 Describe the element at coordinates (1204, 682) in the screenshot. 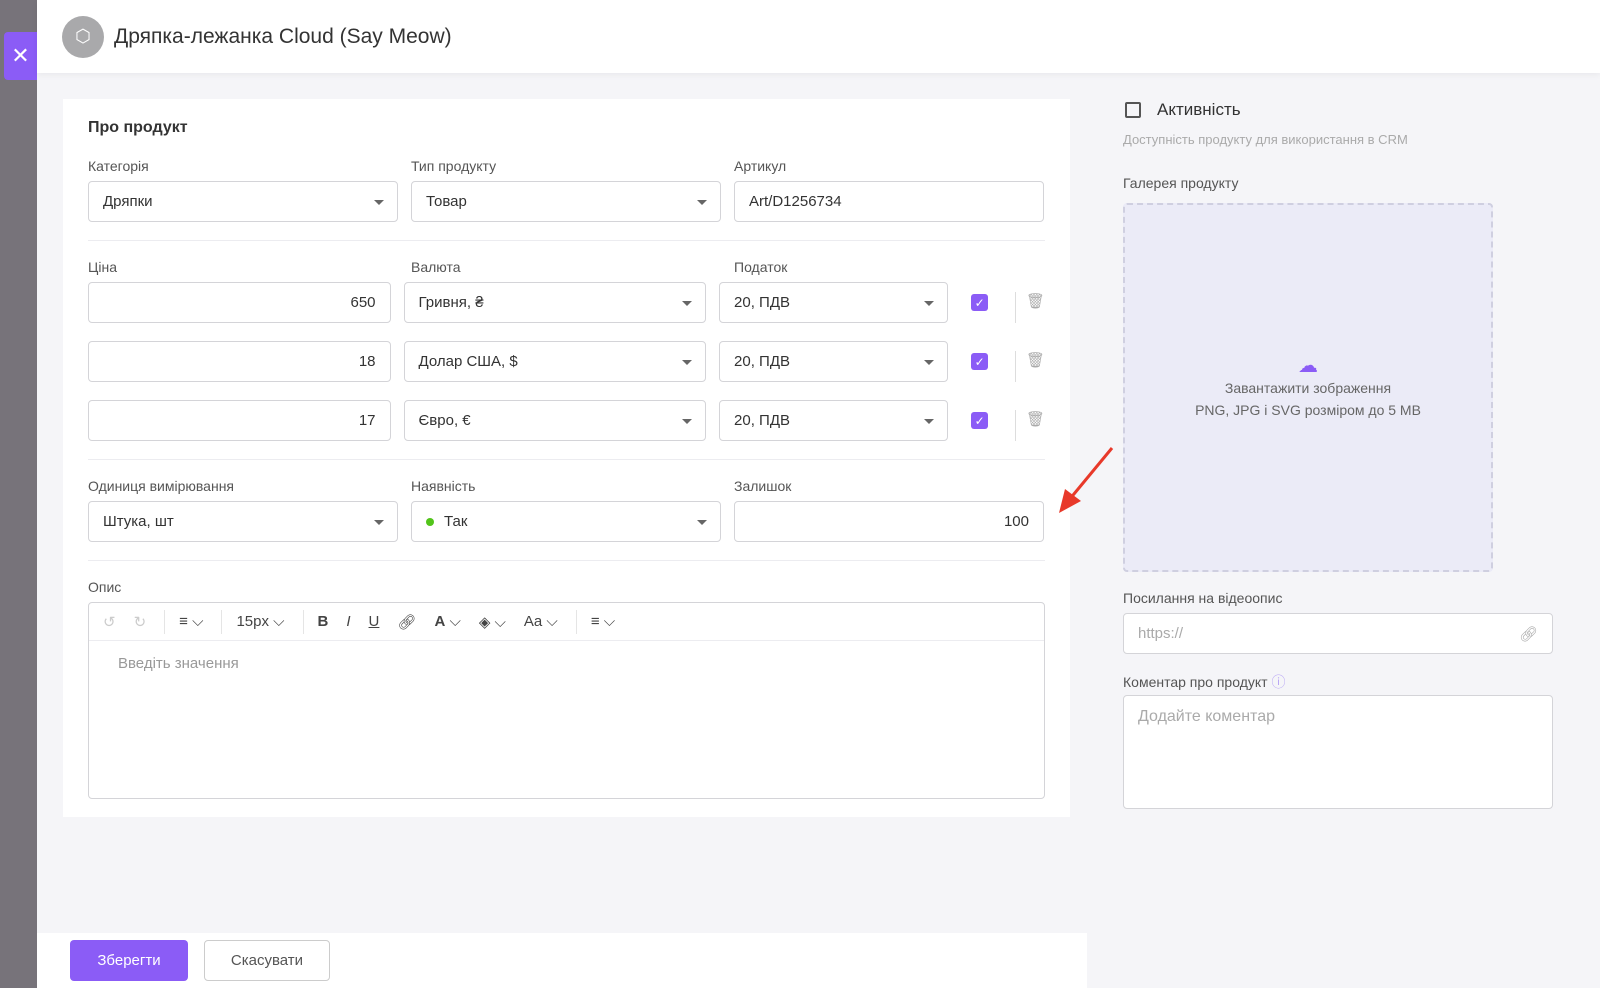

I see `comment-label: Коментар про продукт ⓘ` at that location.